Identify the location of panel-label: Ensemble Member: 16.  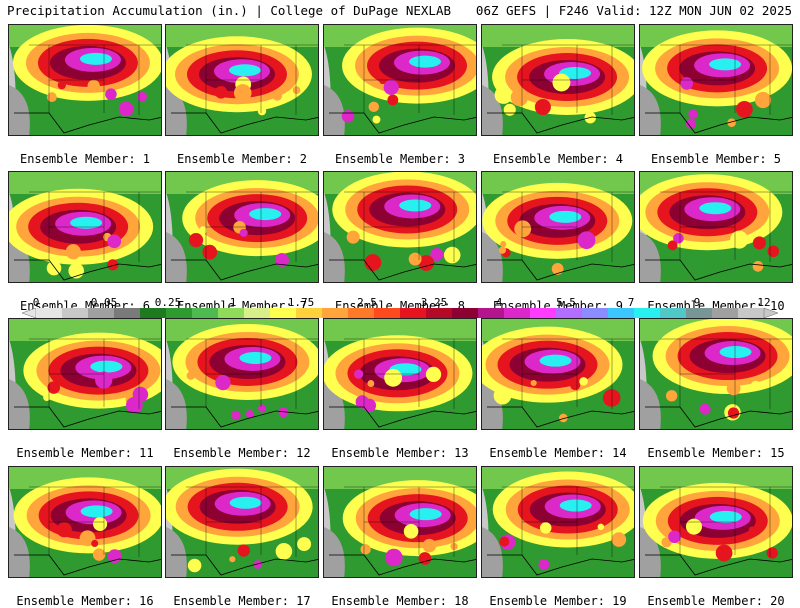
(85, 601).